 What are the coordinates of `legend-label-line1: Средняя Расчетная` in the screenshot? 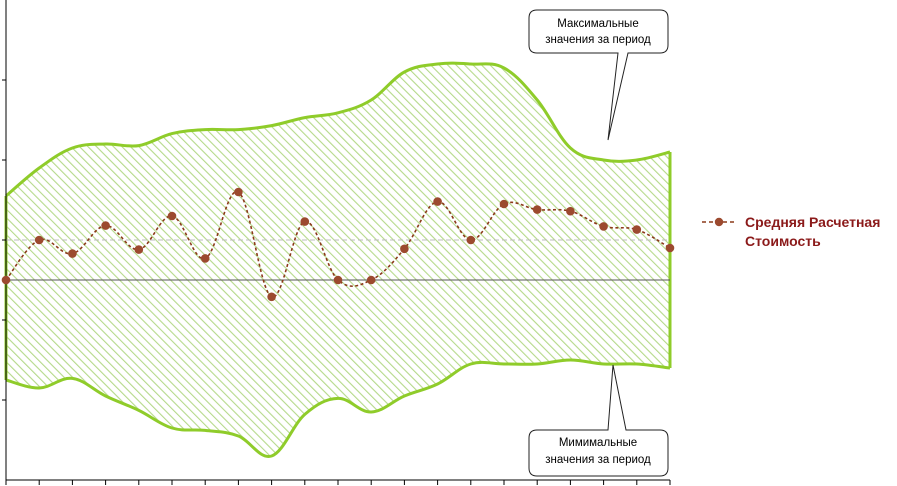 It's located at (812, 222).